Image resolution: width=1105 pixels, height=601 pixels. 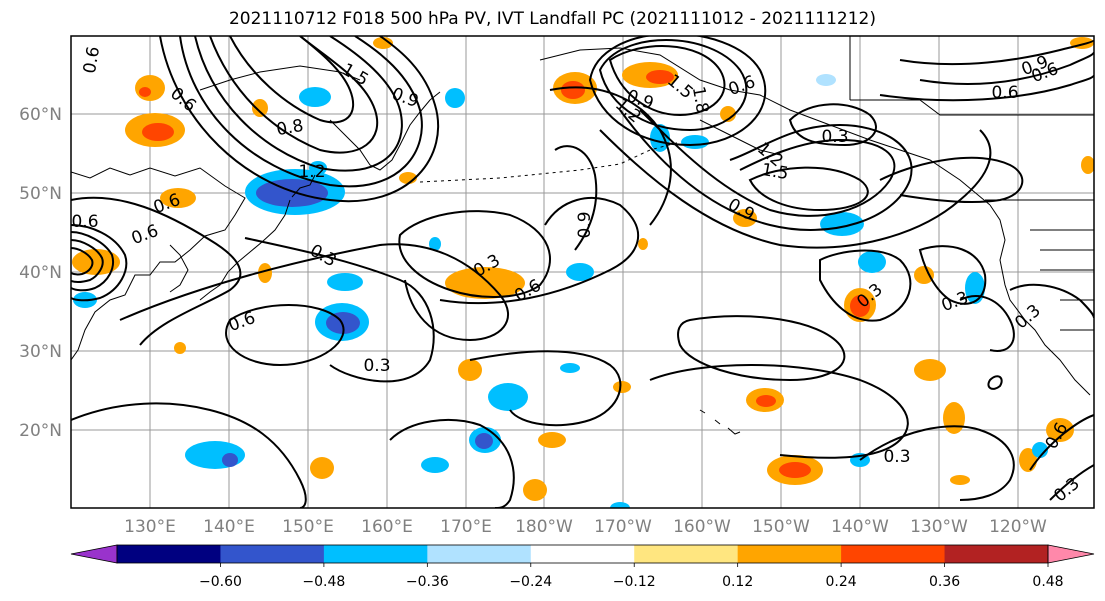 I want to click on latitude-labels: 60°N 50°N 40°N 30°N 20°N, so click(x=40, y=273).